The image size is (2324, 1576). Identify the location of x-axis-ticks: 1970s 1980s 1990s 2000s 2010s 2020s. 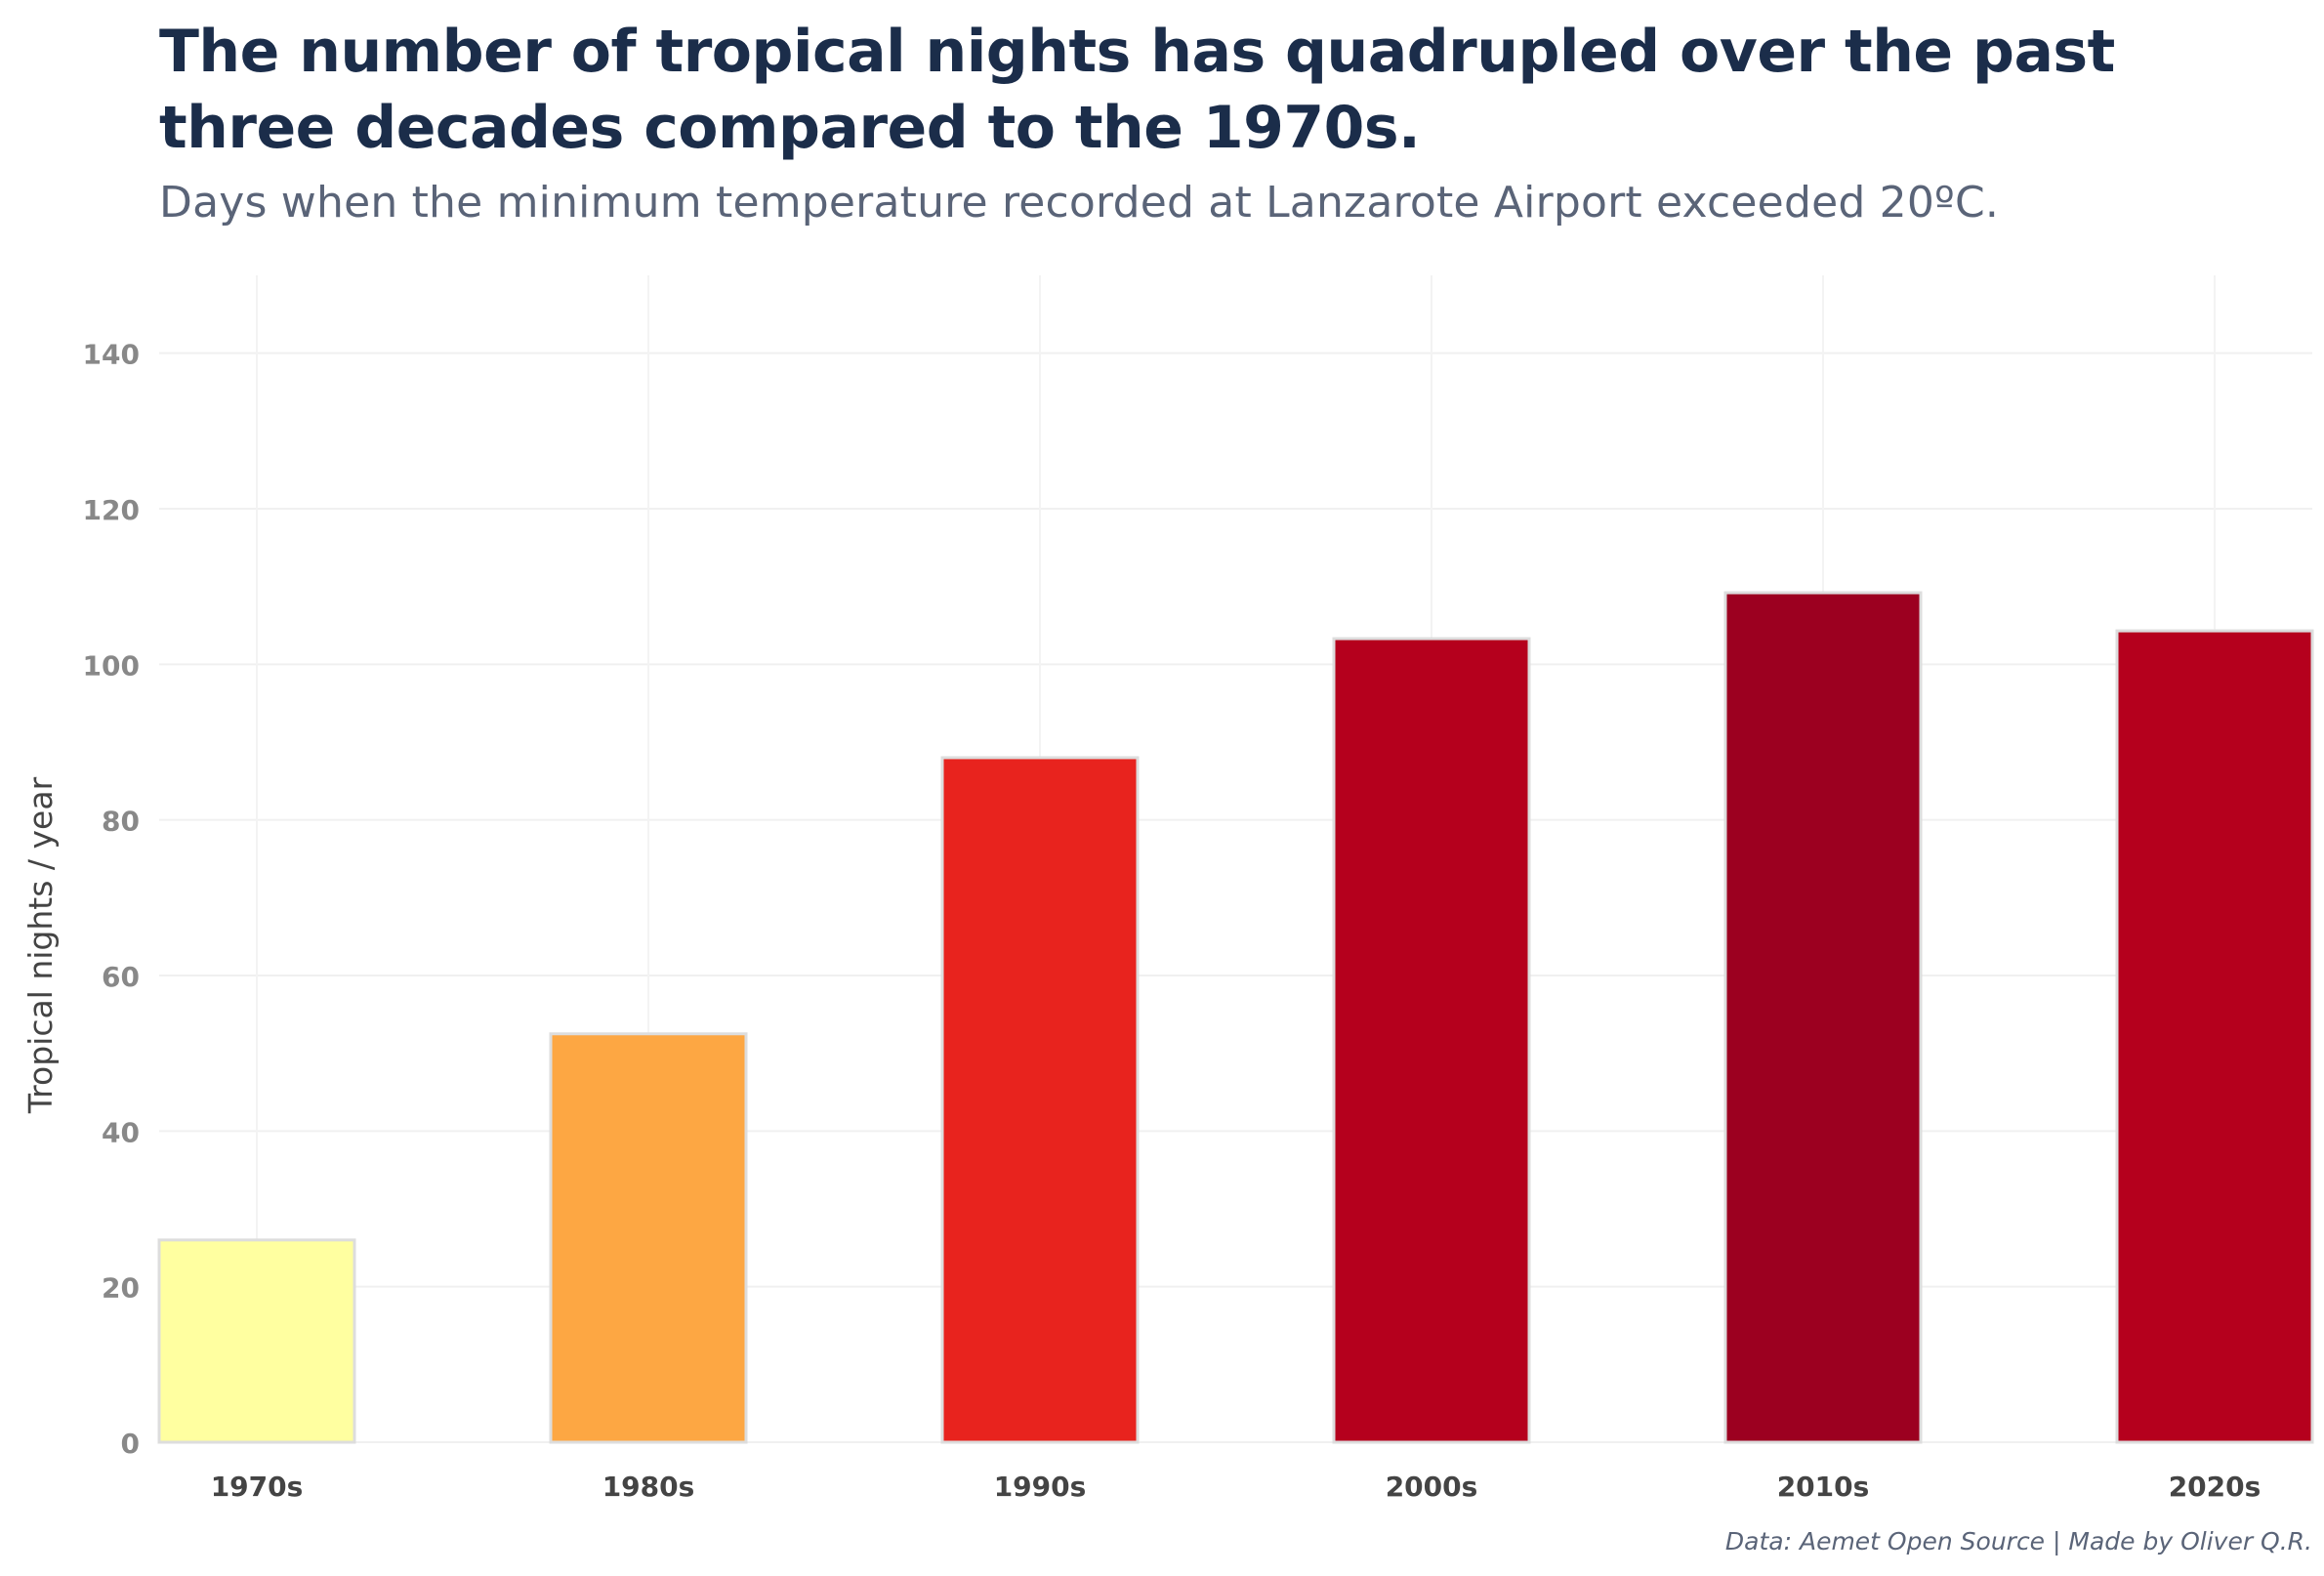
(1236, 1487).